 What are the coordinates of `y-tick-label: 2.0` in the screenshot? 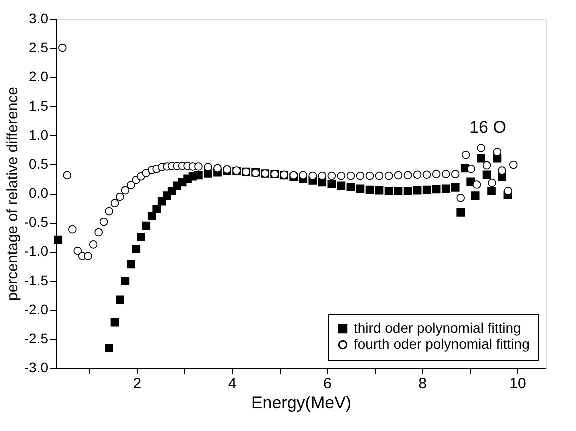 It's located at (39, 76).